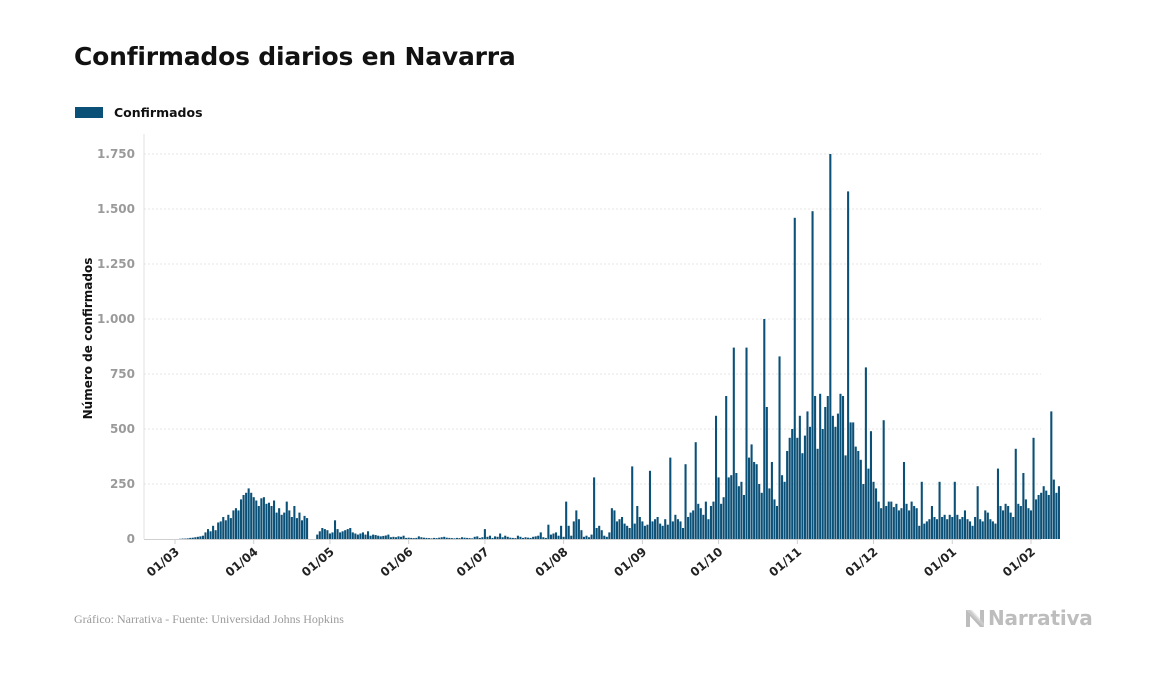 The width and height of the screenshot is (1157, 674). What do you see at coordinates (158, 112) in the screenshot?
I see `legend-label: Confirmados` at bounding box center [158, 112].